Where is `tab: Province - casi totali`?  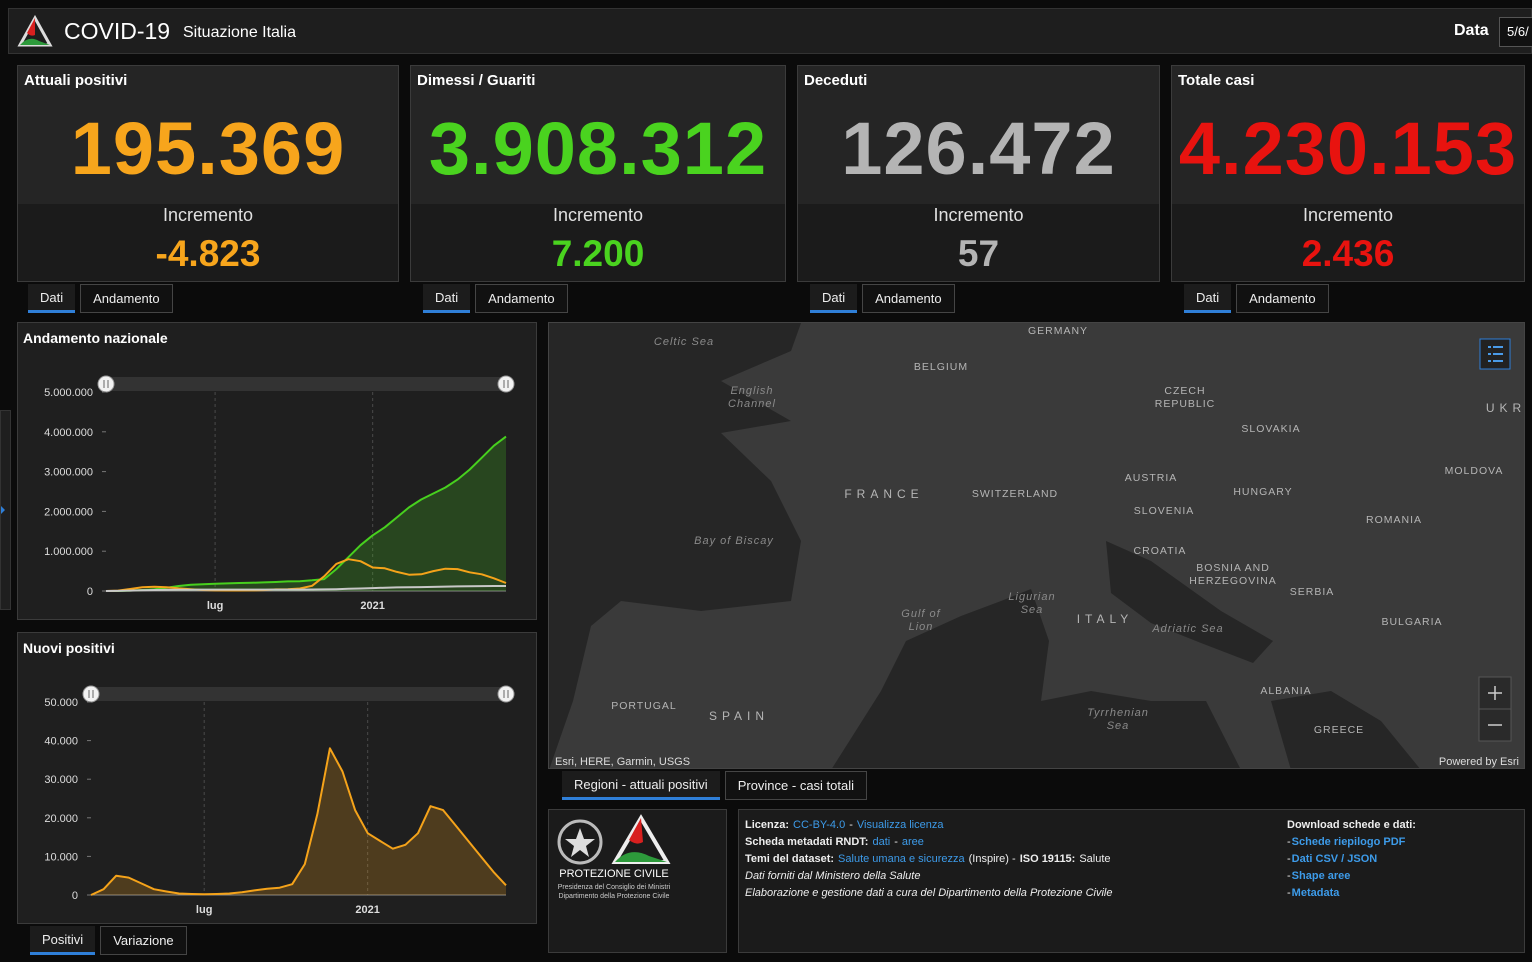
tab: Province - casi totali is located at coordinates (796, 785).